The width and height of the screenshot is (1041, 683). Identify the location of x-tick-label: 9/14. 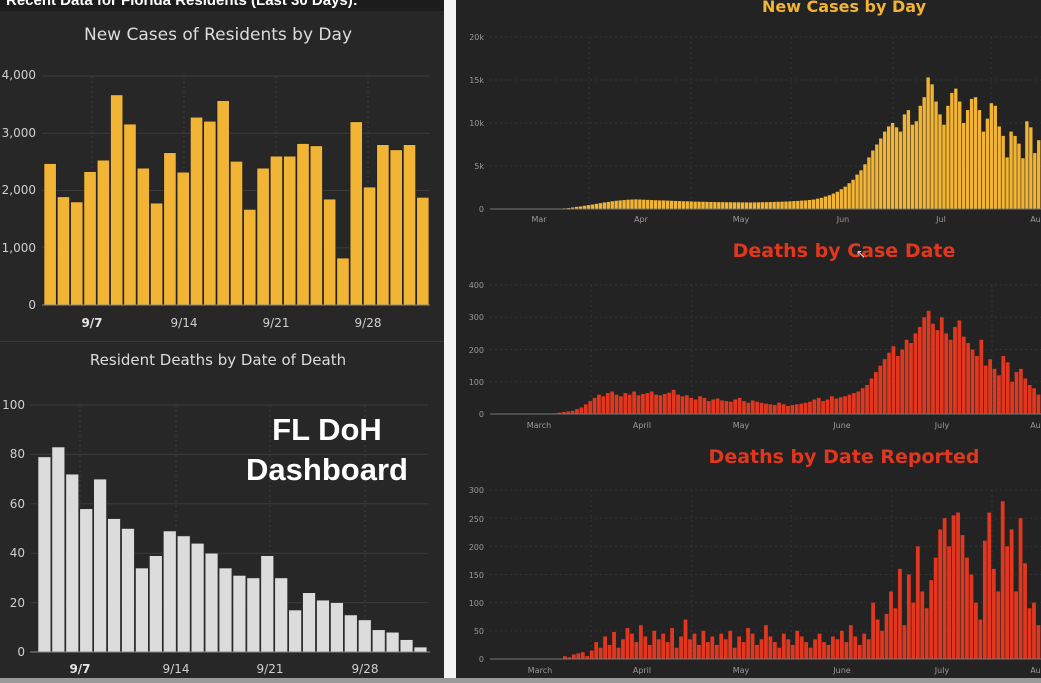
(184, 323).